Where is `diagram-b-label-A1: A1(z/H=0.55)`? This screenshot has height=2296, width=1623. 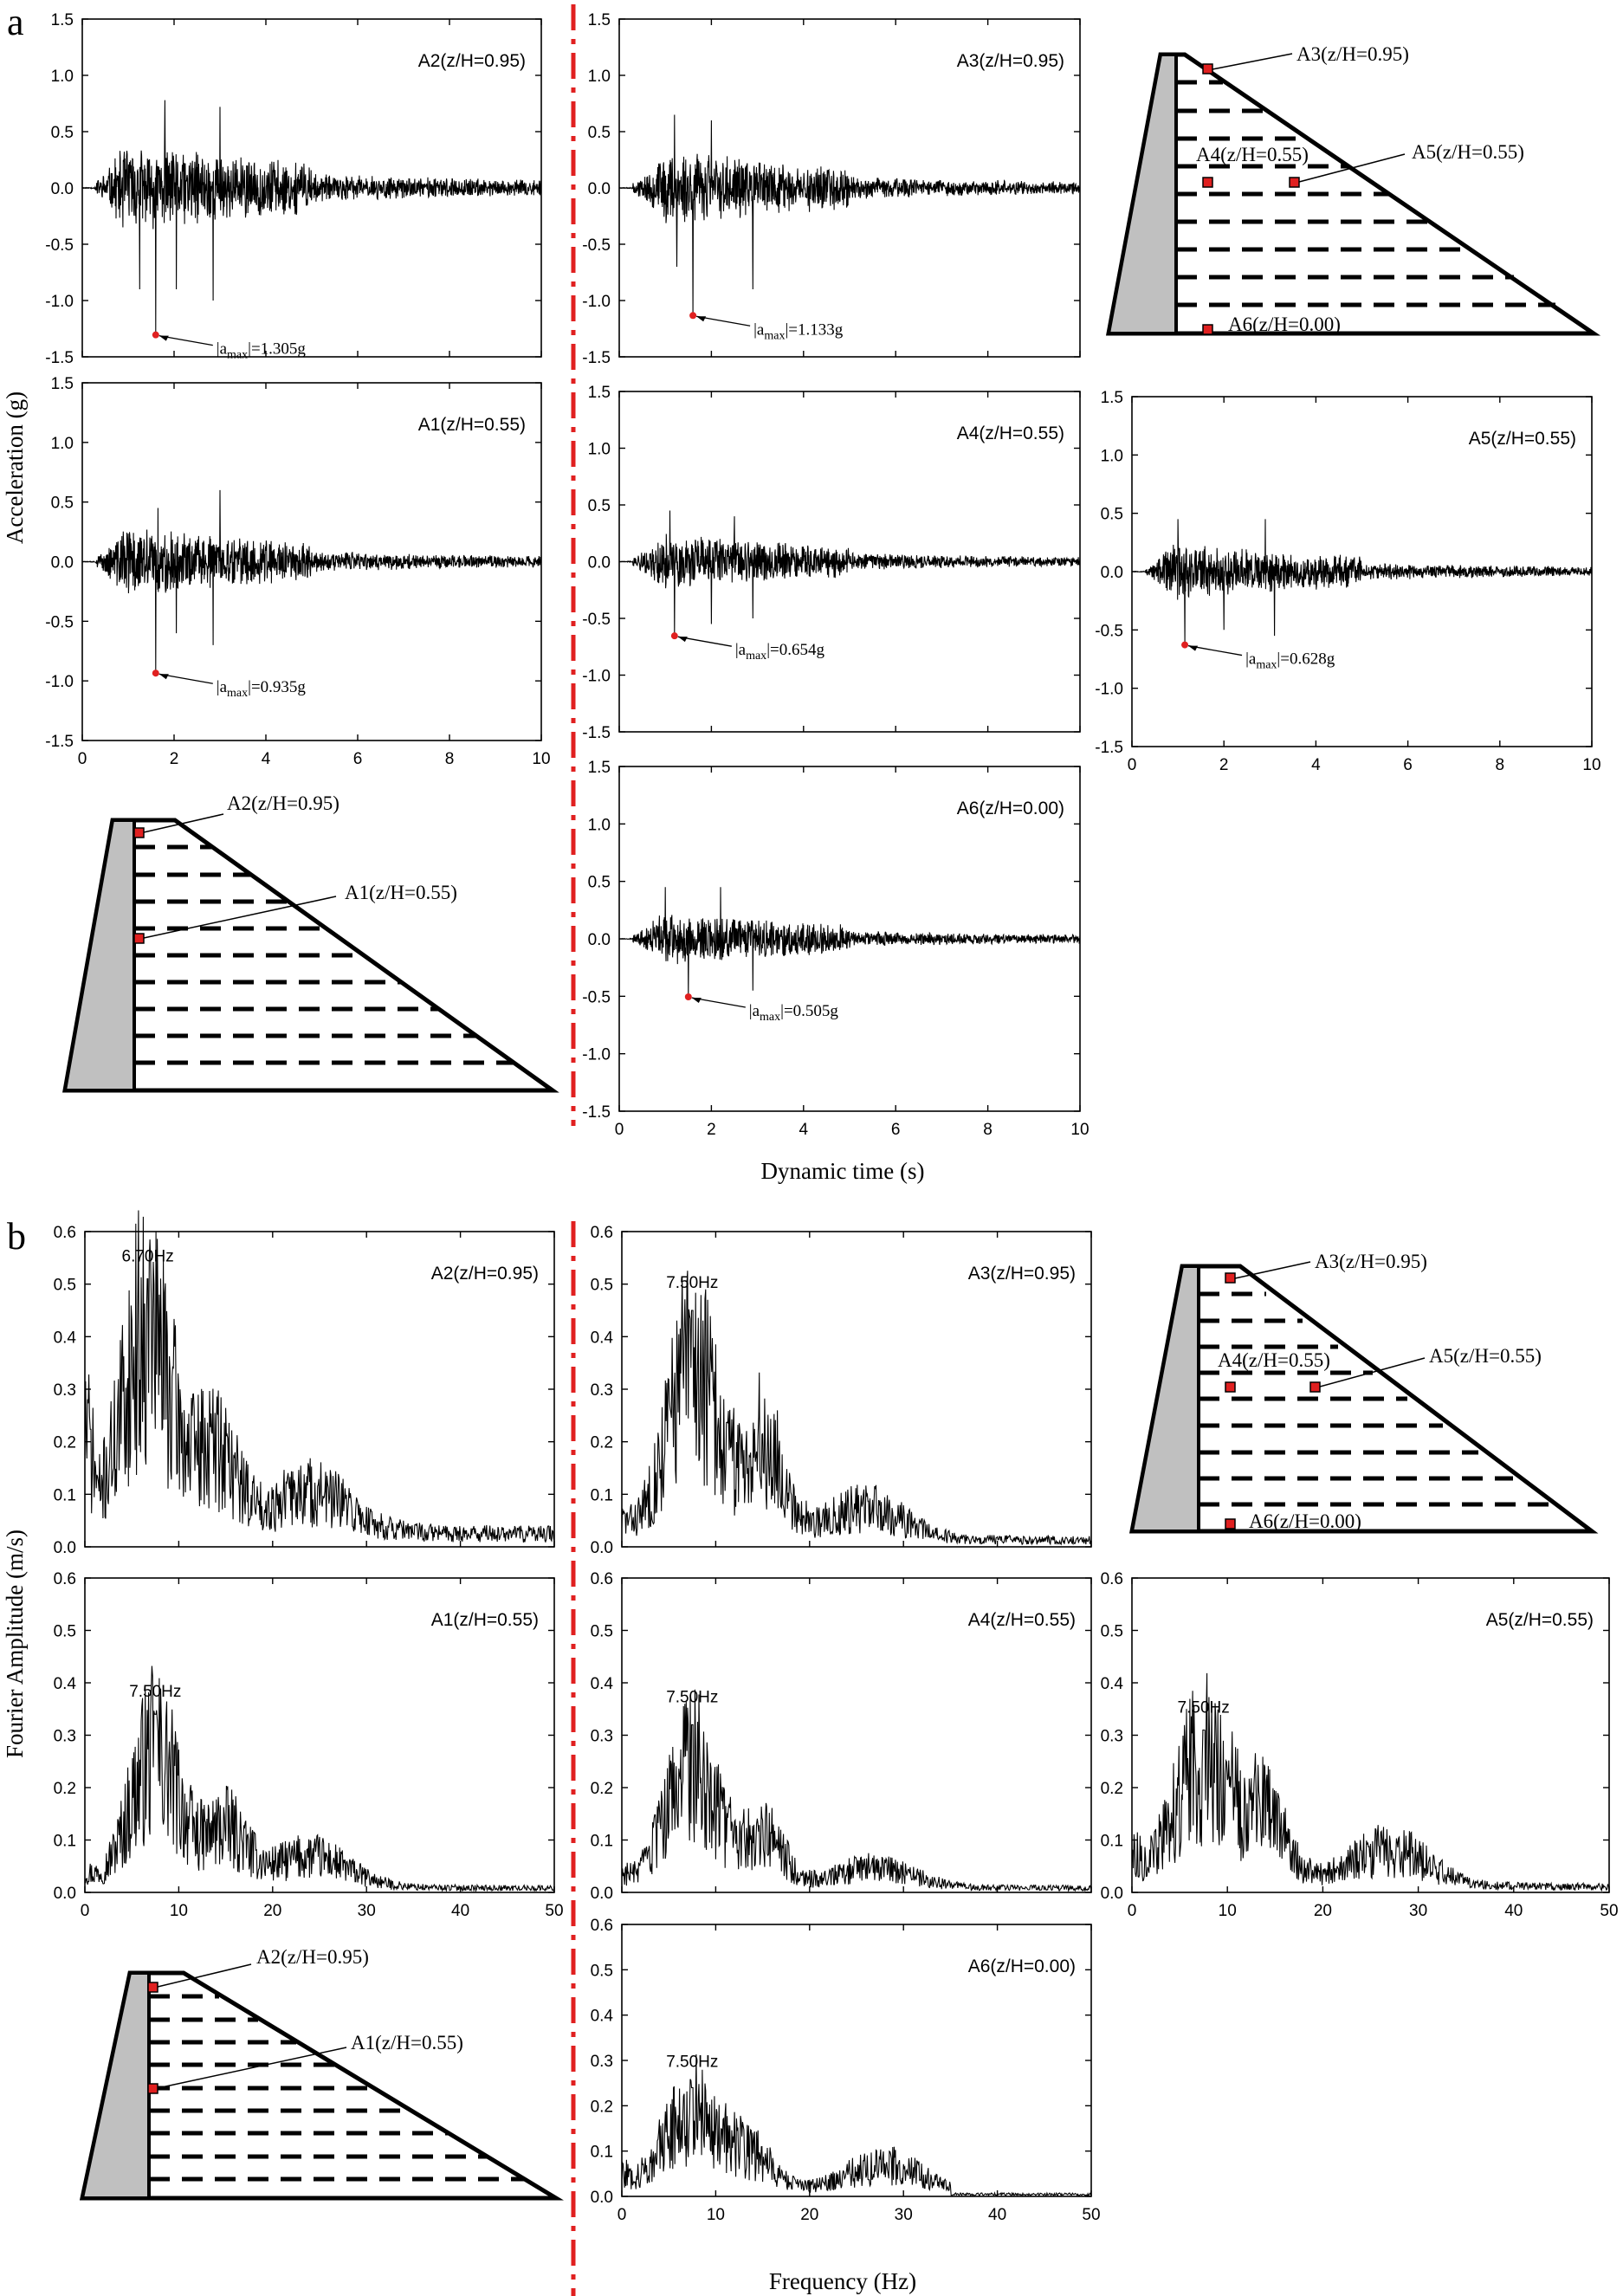 diagram-b-label-A1: A1(z/H=0.55) is located at coordinates (407, 2042).